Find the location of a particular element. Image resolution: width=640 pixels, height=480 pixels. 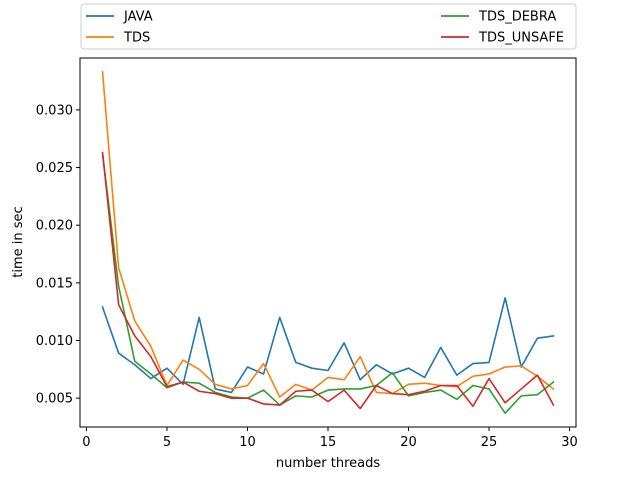

legend: JAVA TDS TDS_DEBRA TDS_UNSAFE is located at coordinates (328, 26).